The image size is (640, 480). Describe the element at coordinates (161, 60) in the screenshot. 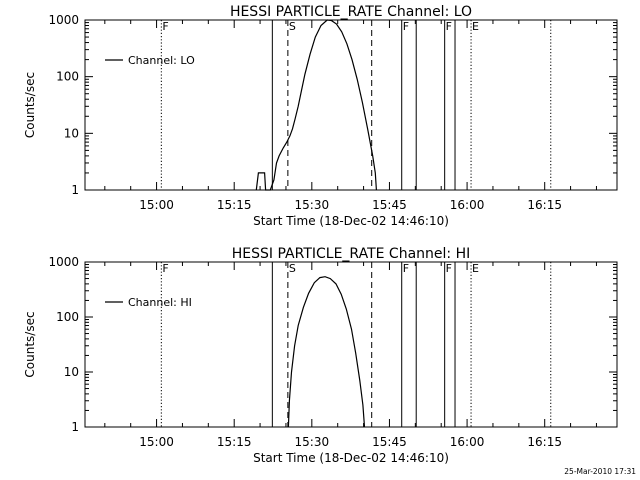

I see `legend-label: Channel: LO` at that location.